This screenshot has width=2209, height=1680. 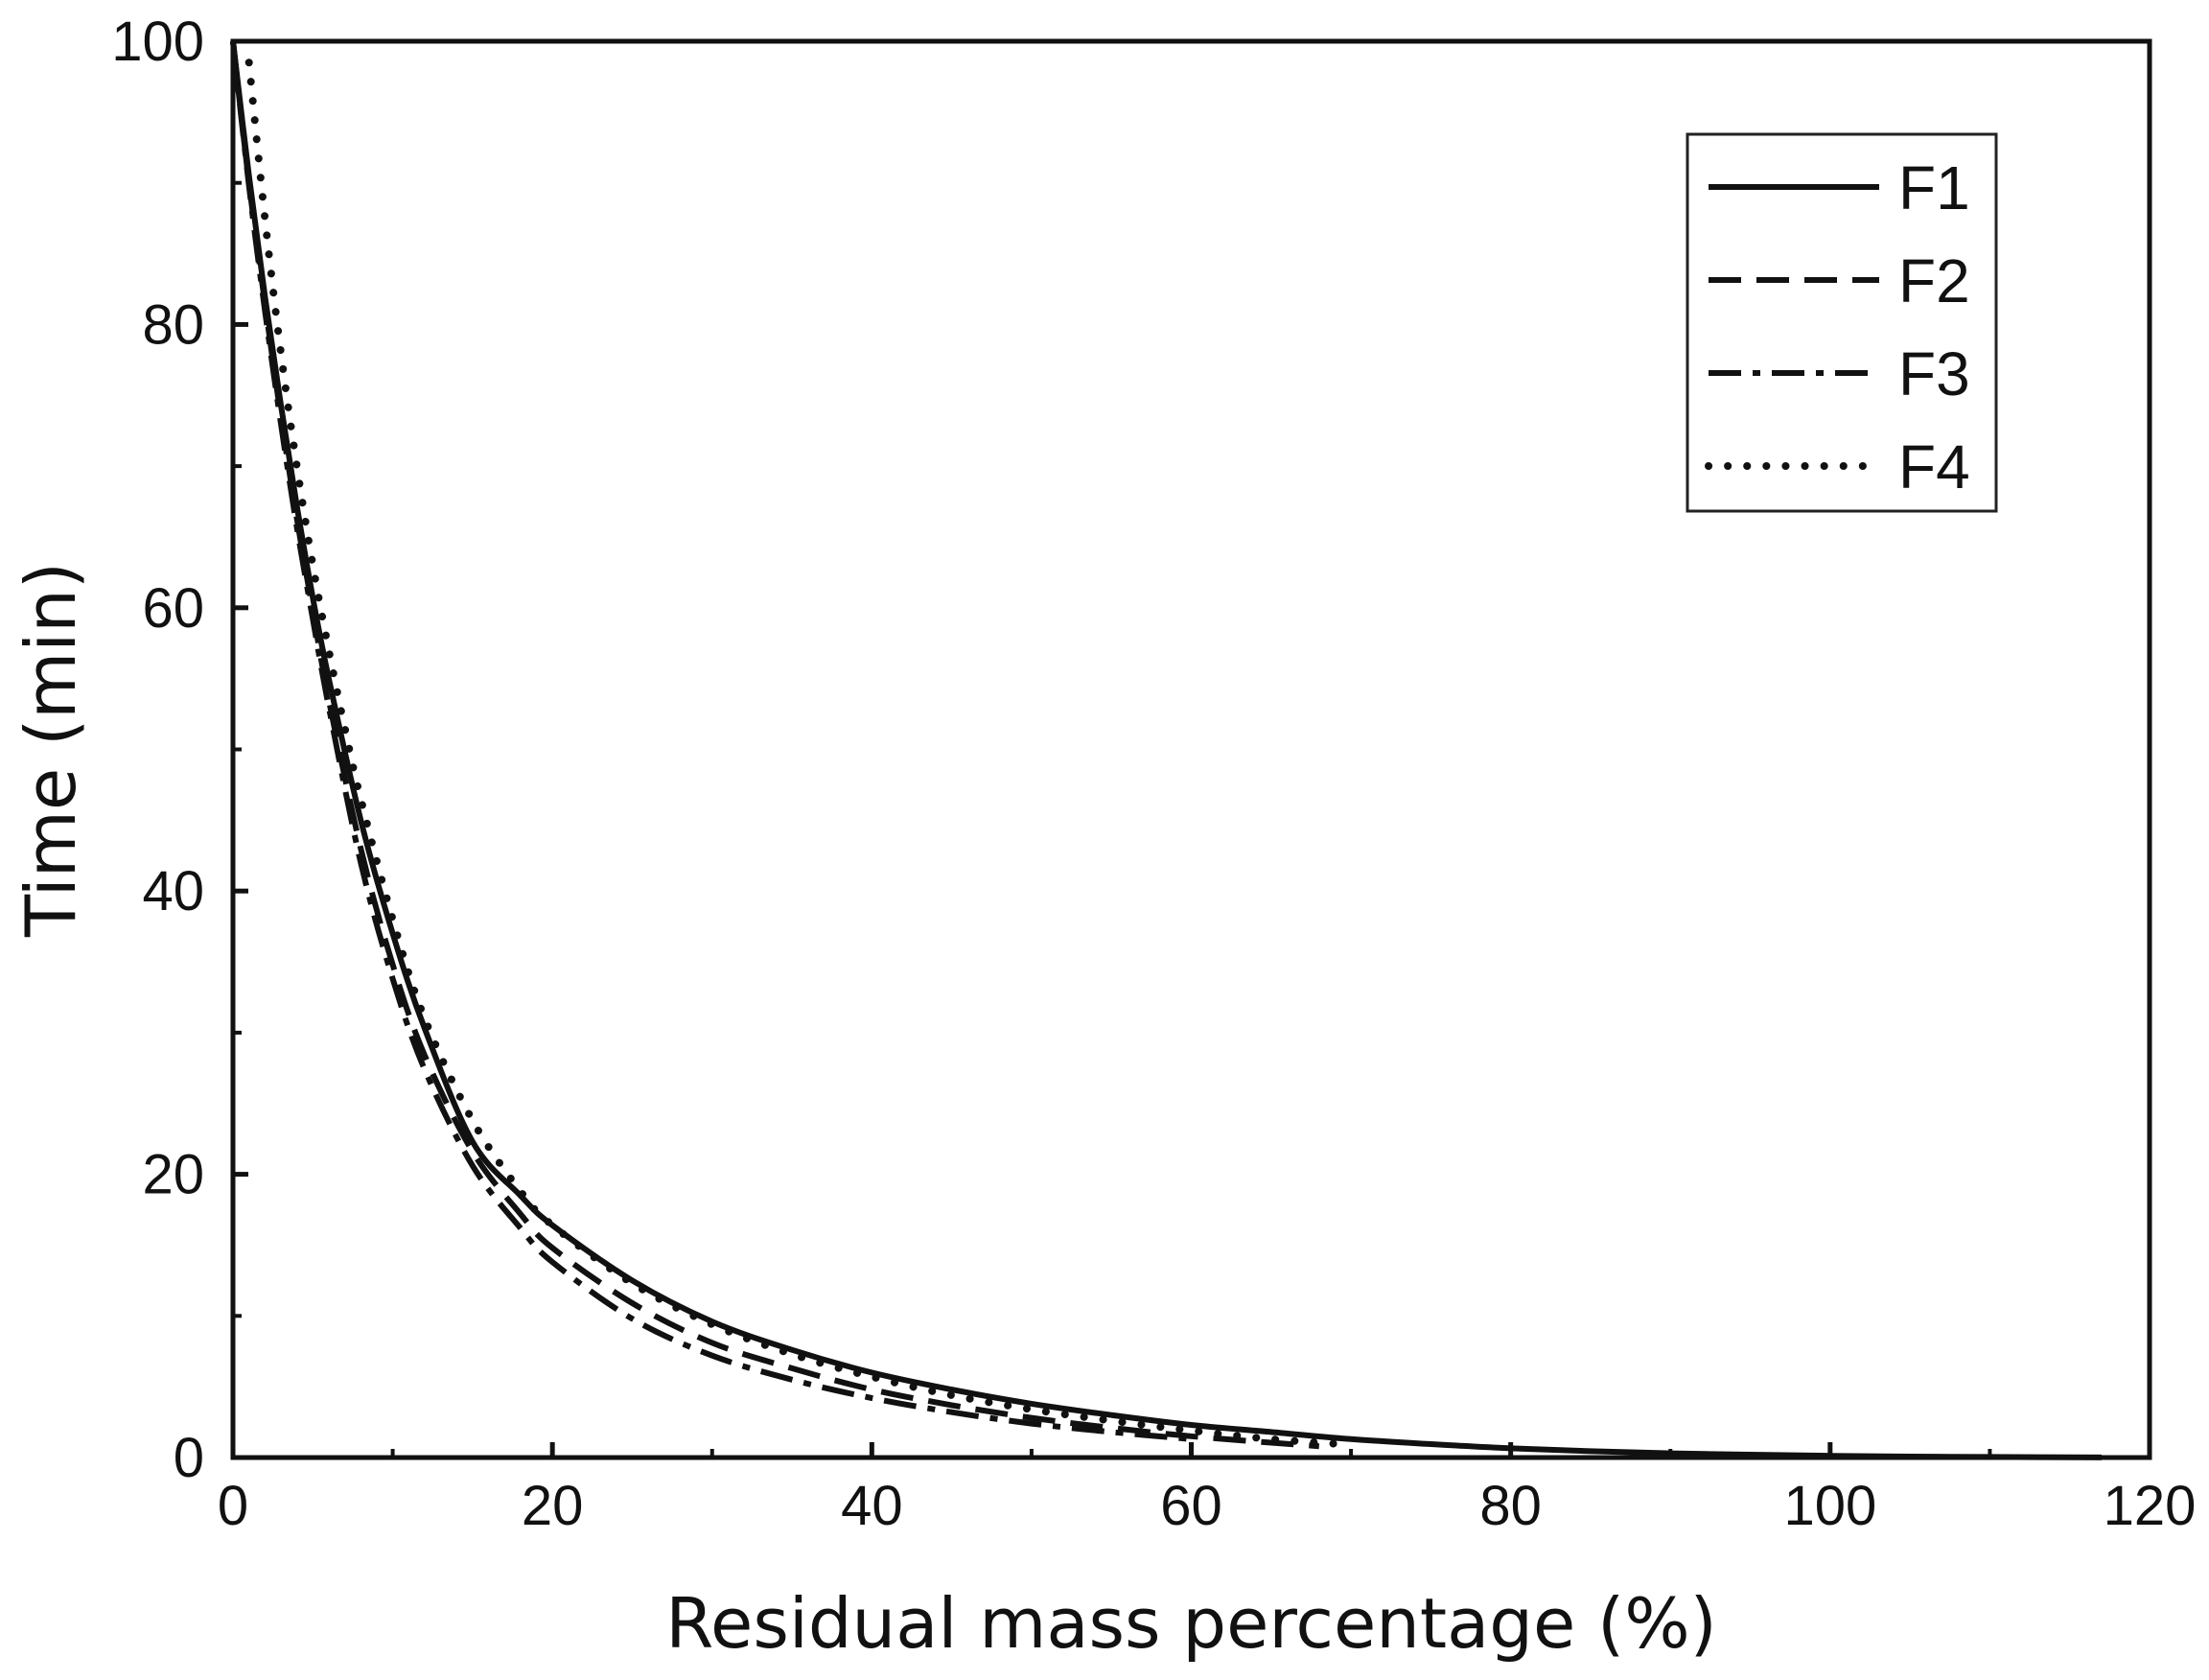 I want to click on legend-label-f4: F4, so click(x=1934, y=467).